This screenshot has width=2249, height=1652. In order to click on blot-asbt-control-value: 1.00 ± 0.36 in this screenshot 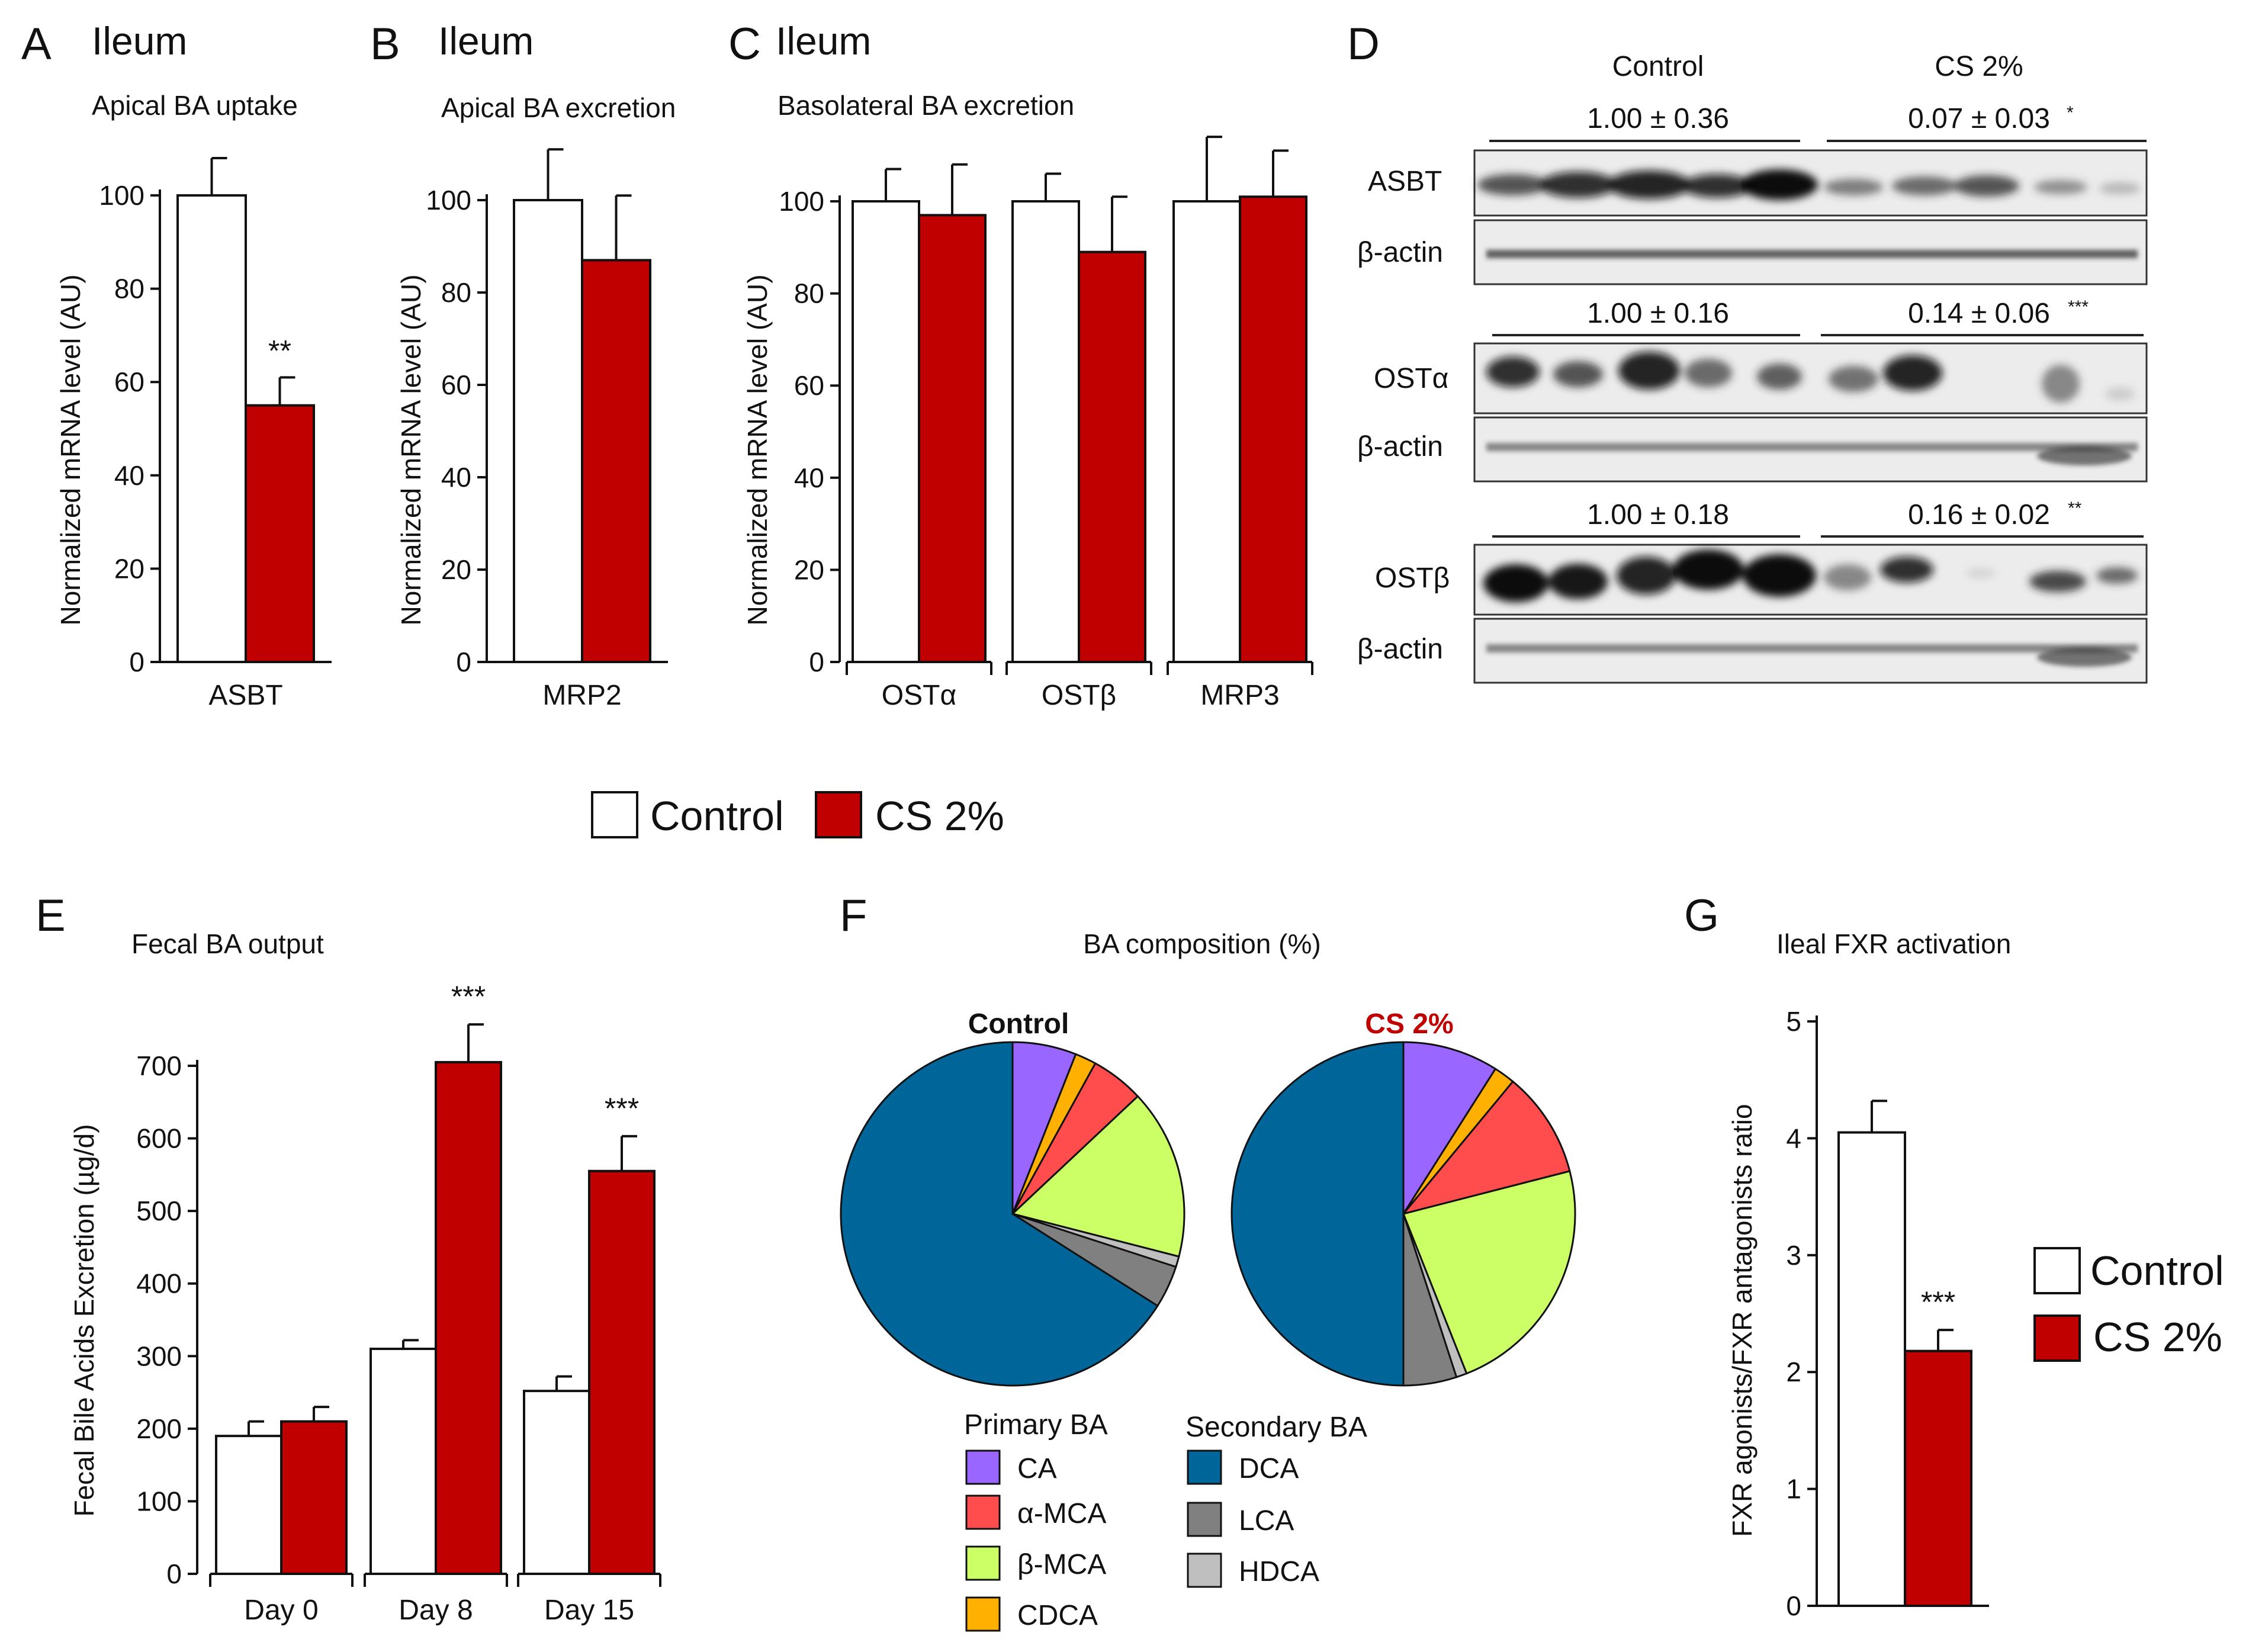, I will do `click(1658, 118)`.